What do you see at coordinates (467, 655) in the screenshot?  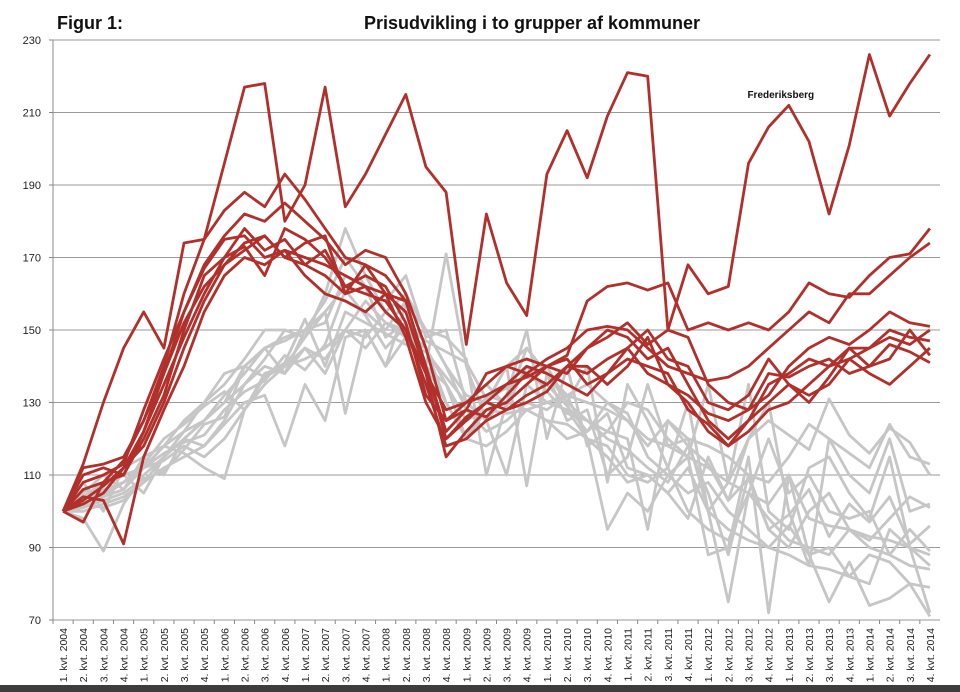 I see `x-tick-label: 1. kvt. 2009` at bounding box center [467, 655].